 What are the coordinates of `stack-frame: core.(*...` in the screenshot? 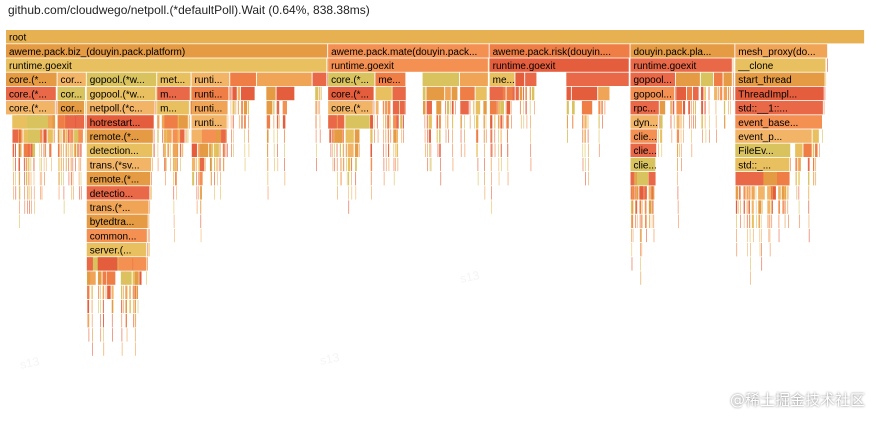 It's located at (351, 93).